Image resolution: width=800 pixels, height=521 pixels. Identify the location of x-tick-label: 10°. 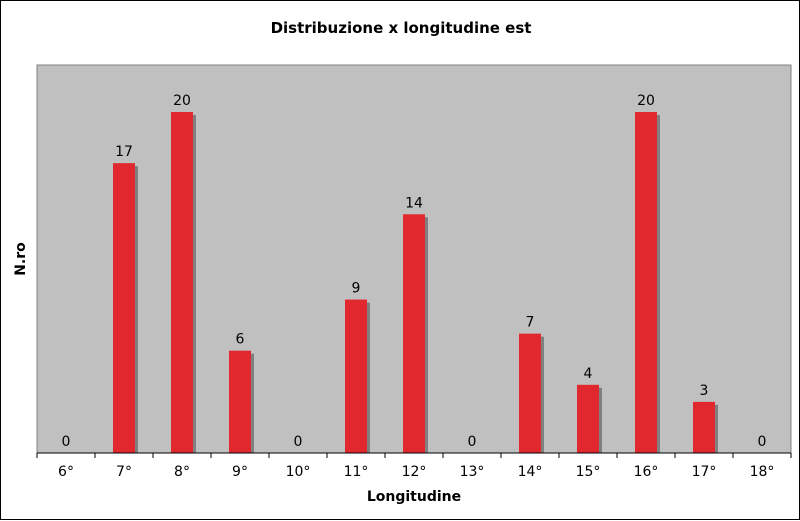
(298, 472).